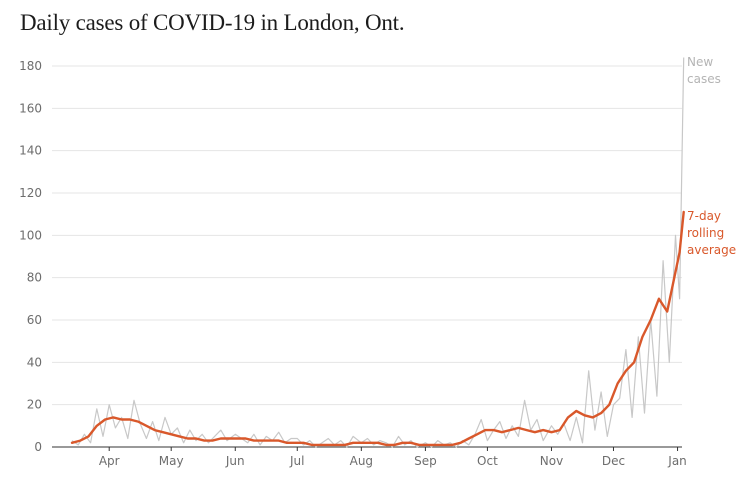 The image size is (743, 484). Describe the element at coordinates (705, 233) in the screenshot. I see `rolling-average-label-line: rolling` at that location.